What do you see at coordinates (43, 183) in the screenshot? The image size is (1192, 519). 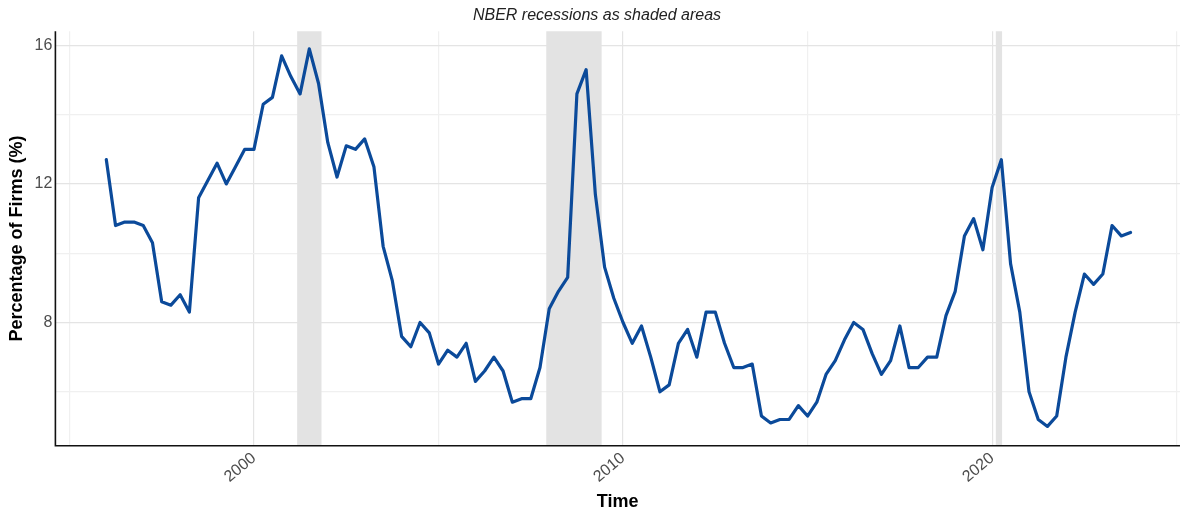 I see `y-tick-label: 12` at bounding box center [43, 183].